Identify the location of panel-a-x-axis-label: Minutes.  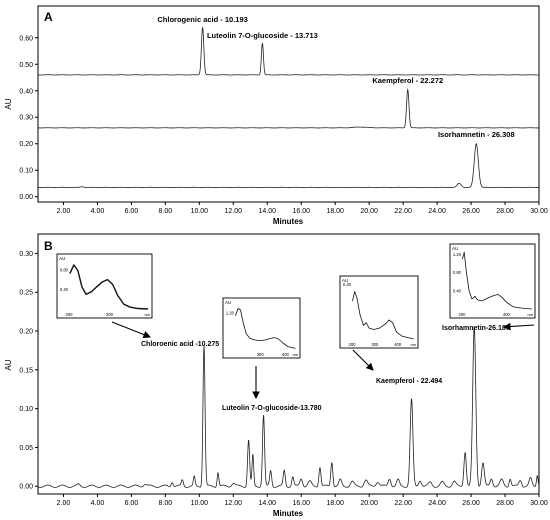
(288, 221).